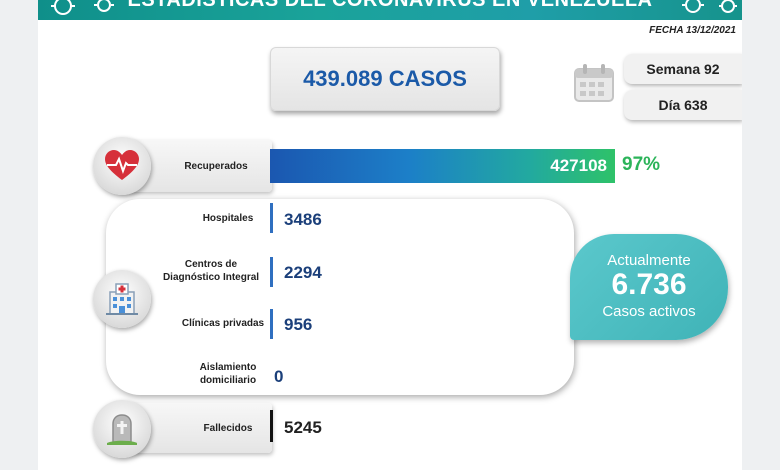 Image resolution: width=780 pixels, height=470 pixels. Describe the element at coordinates (228, 367) in the screenshot. I see `label-line: Aislamiento` at that location.